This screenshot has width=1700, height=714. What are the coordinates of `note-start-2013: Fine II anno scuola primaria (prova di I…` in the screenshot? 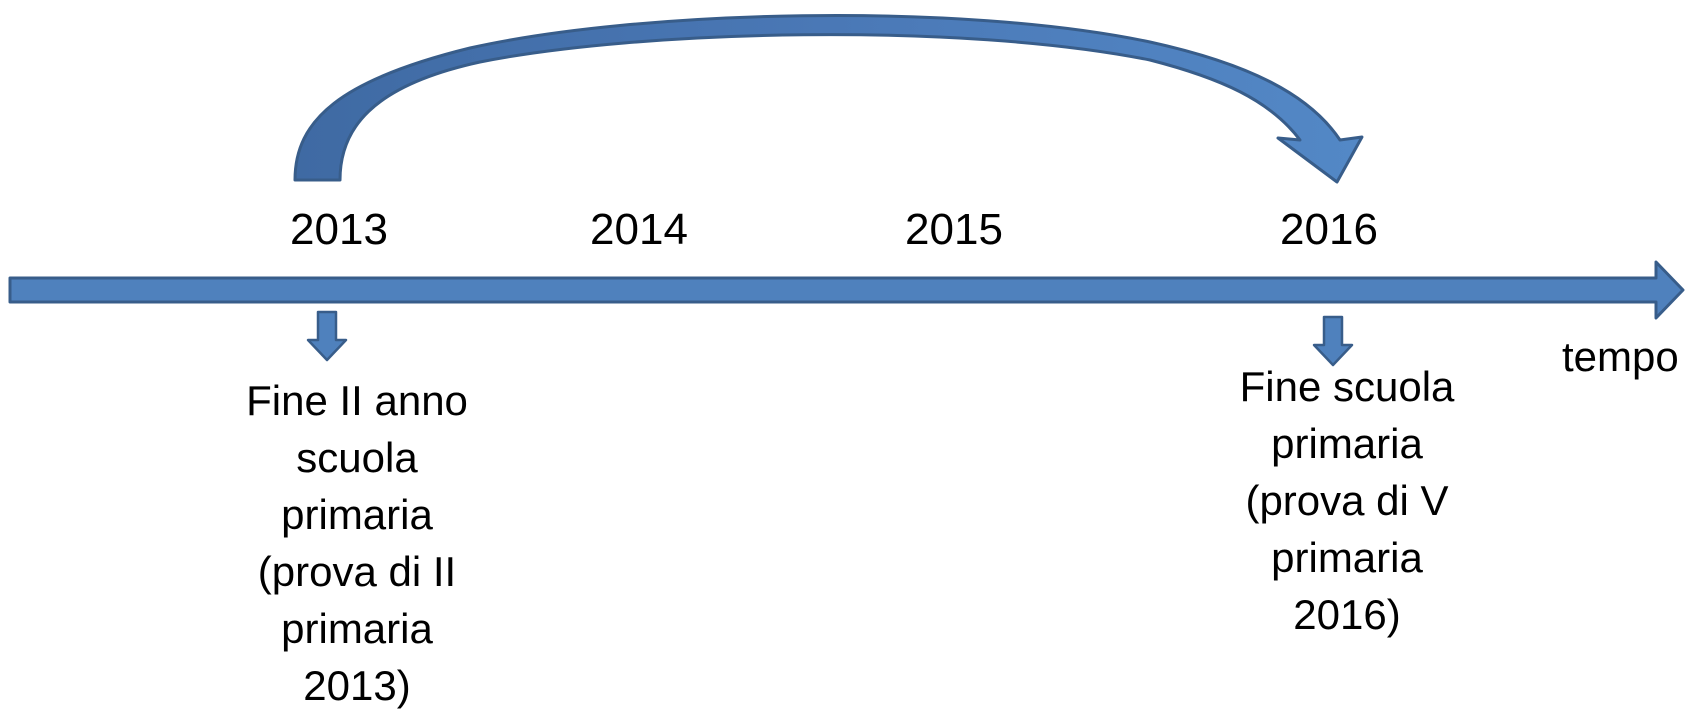 It's located at (357, 543).